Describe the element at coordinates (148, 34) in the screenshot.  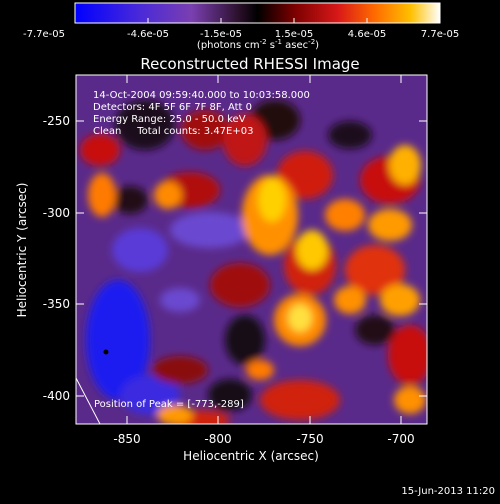
I see `cbar-tick-label: -4.6e-05` at that location.